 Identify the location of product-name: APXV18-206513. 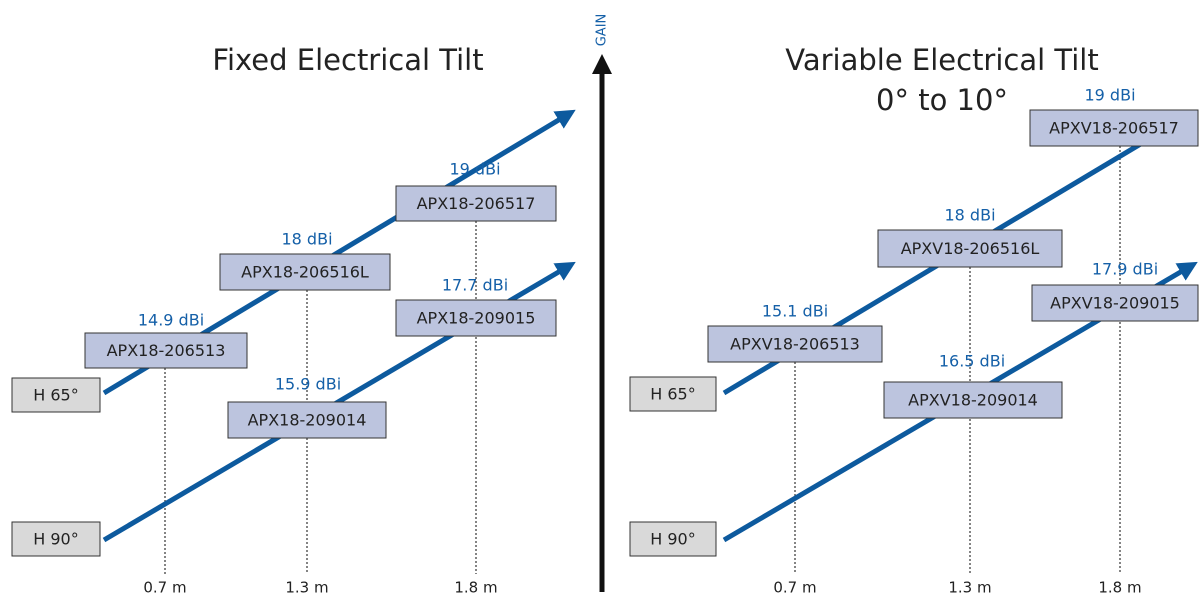
(795, 344).